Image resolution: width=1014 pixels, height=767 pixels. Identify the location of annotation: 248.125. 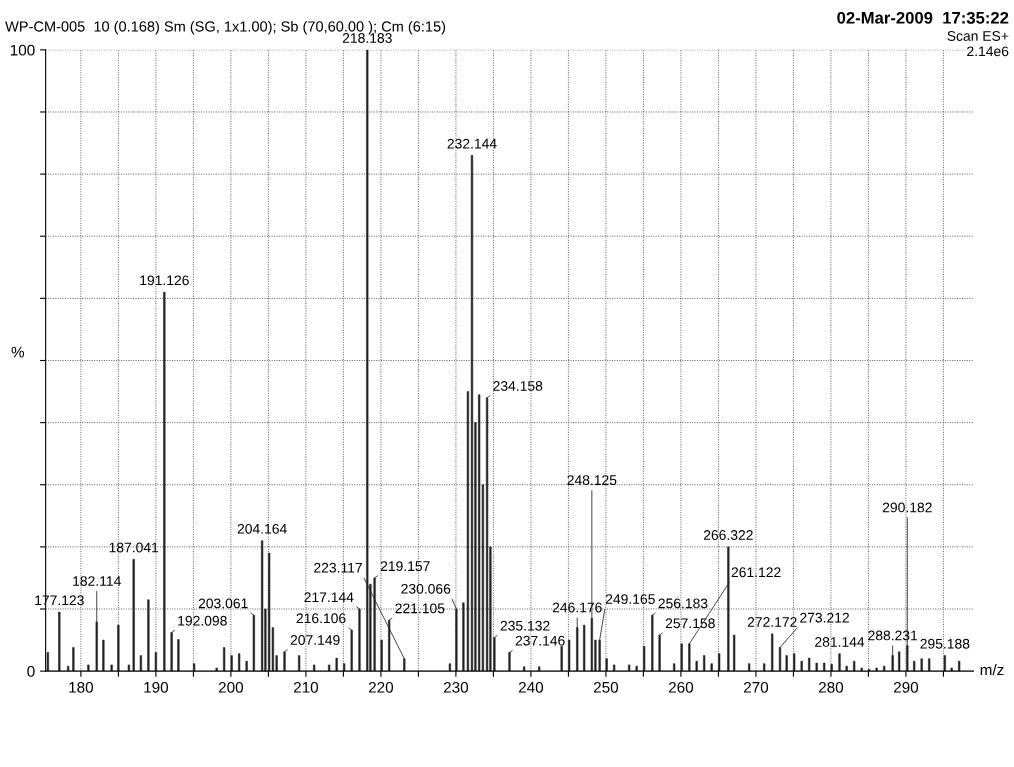
(592, 480).